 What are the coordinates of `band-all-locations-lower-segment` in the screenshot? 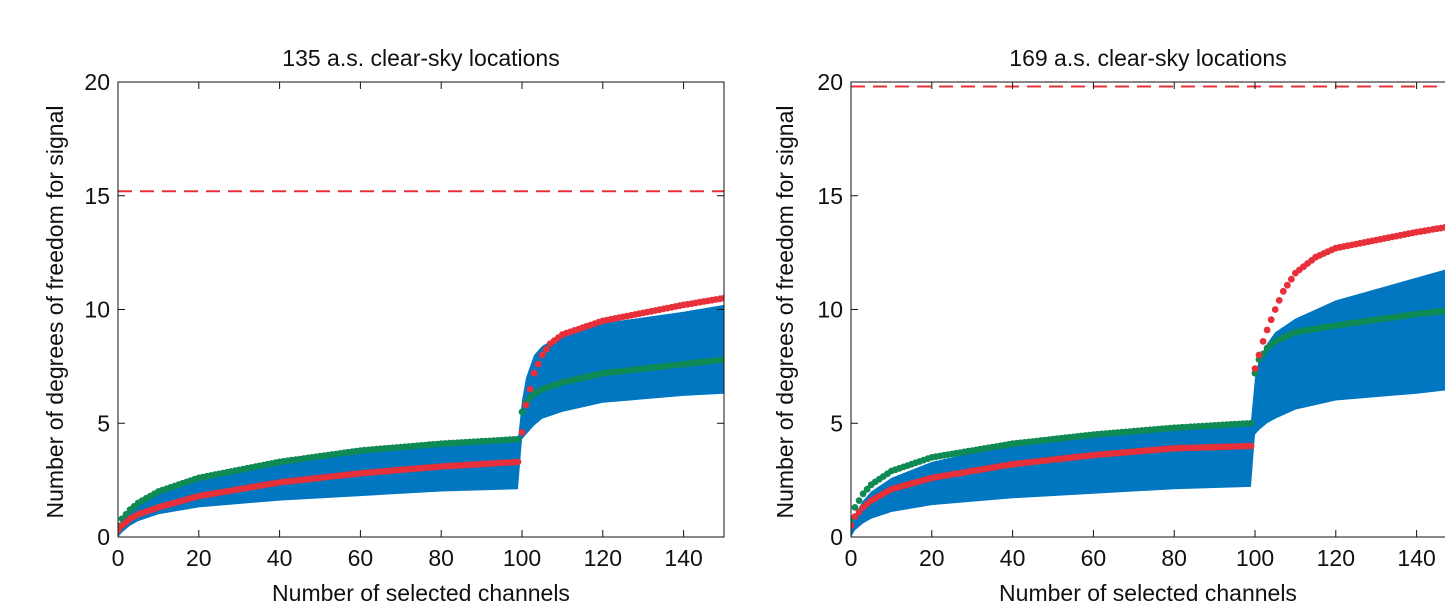 It's located at (318, 488).